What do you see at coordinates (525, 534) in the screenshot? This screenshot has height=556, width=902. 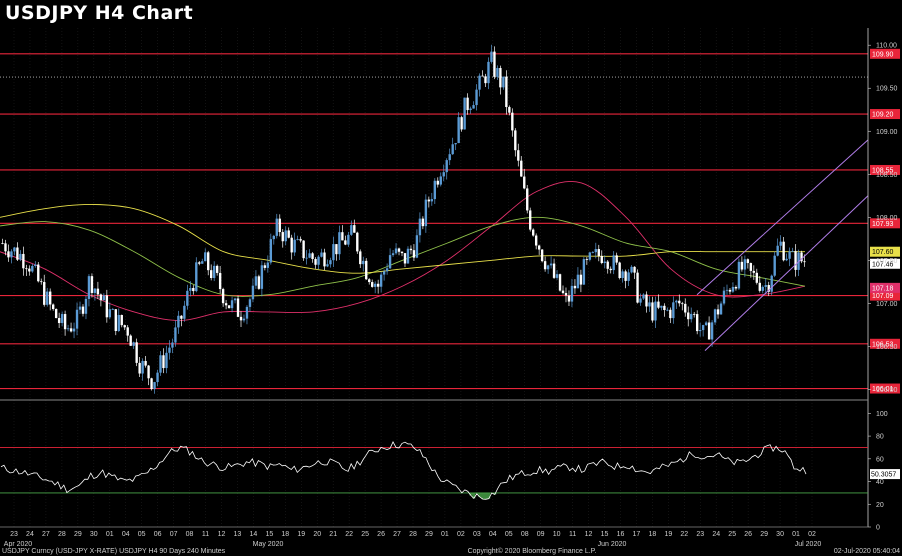 I see `x-tick-label: 08` at bounding box center [525, 534].